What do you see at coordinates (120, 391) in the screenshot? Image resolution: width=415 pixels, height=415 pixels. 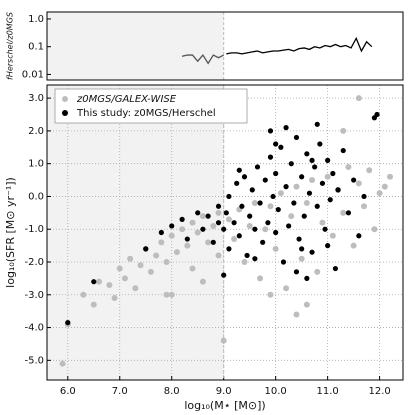 I see `x-tick-label: 7.0` at bounding box center [120, 391].